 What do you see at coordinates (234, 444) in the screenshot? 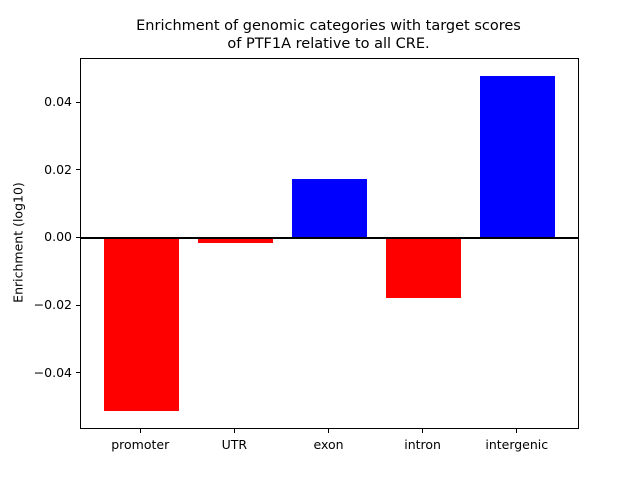
I see `x-tick-label-UTR: UTR` at bounding box center [234, 444].